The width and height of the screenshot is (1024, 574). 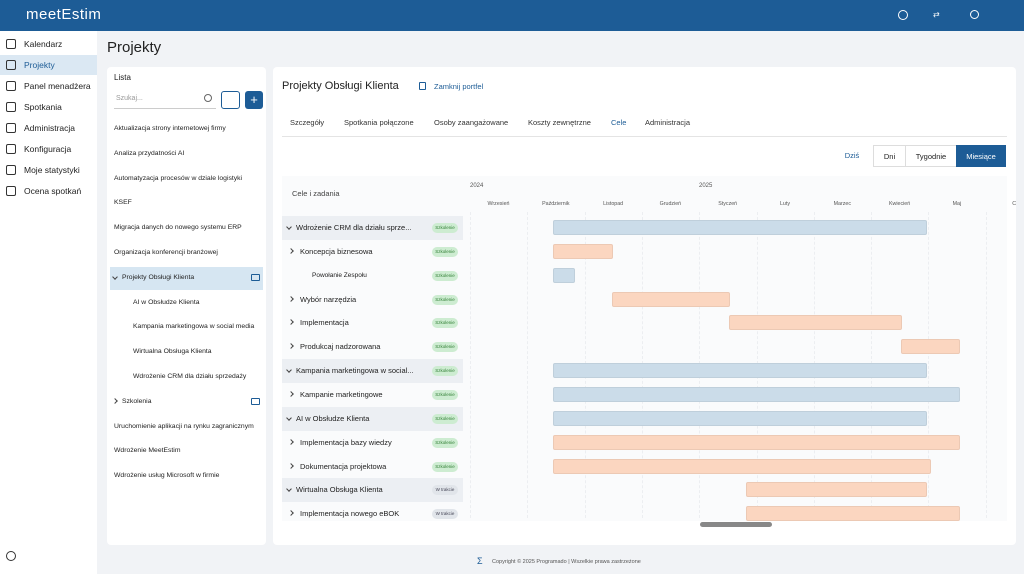 I want to click on status-badge: W trakcie, so click(x=445, y=514).